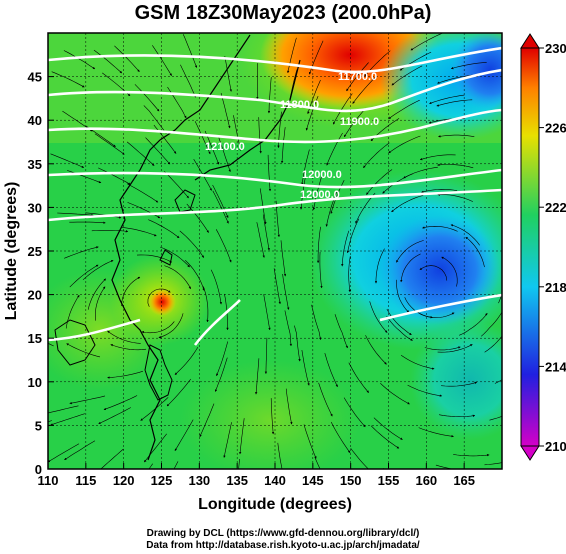  I want to click on y-tick-label: 25, so click(35, 251).